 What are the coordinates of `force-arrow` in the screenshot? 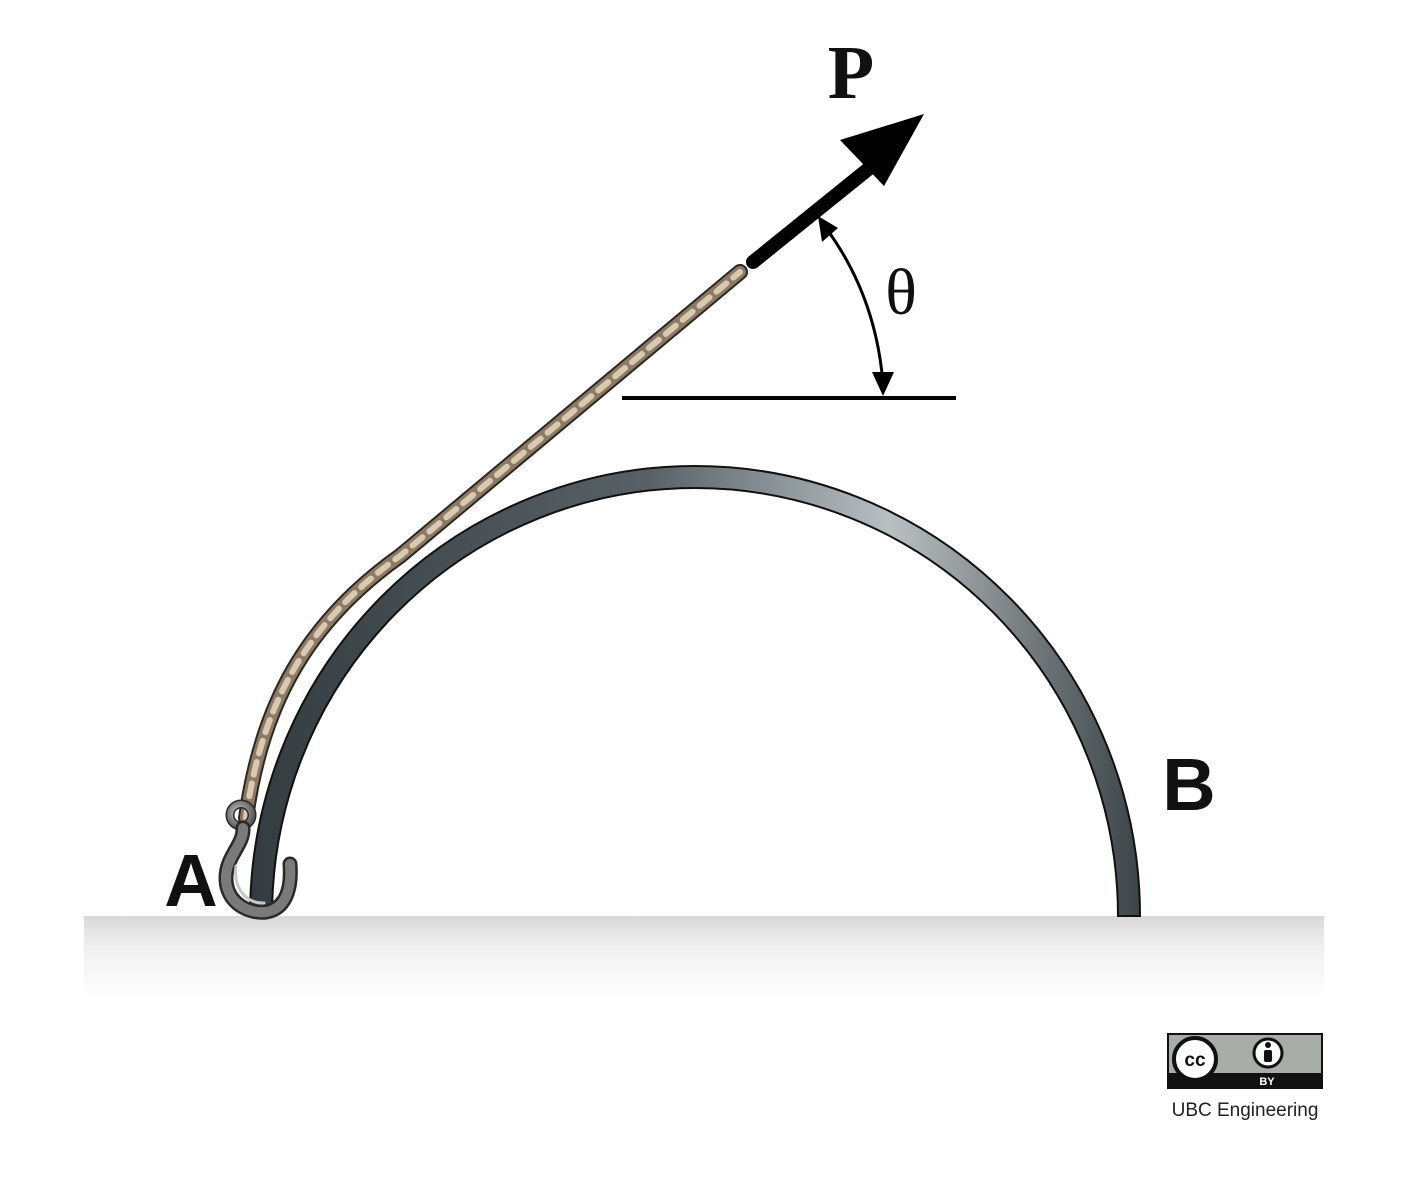 It's located at (835, 191).